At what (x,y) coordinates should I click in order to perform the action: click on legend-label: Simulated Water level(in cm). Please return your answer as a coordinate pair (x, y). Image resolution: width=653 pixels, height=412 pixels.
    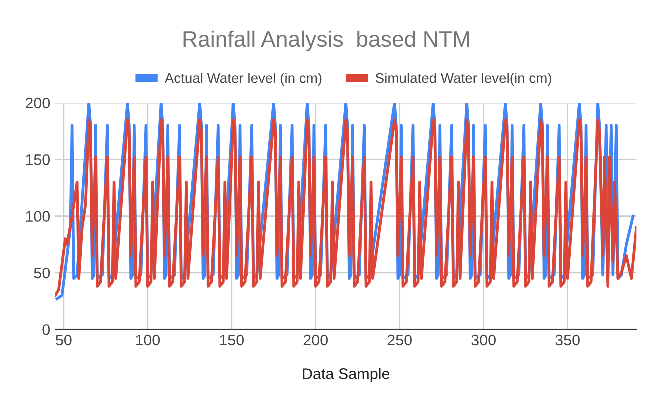
    Looking at the image, I should click on (464, 79).